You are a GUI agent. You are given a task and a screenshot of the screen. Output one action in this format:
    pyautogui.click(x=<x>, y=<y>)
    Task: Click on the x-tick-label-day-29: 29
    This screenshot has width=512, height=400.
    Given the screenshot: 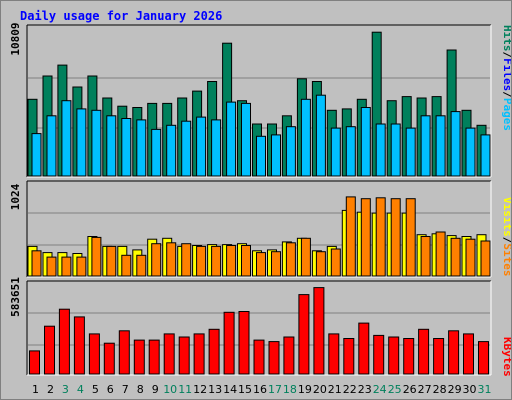 What is the action you would take?
    pyautogui.click(x=455, y=389)
    